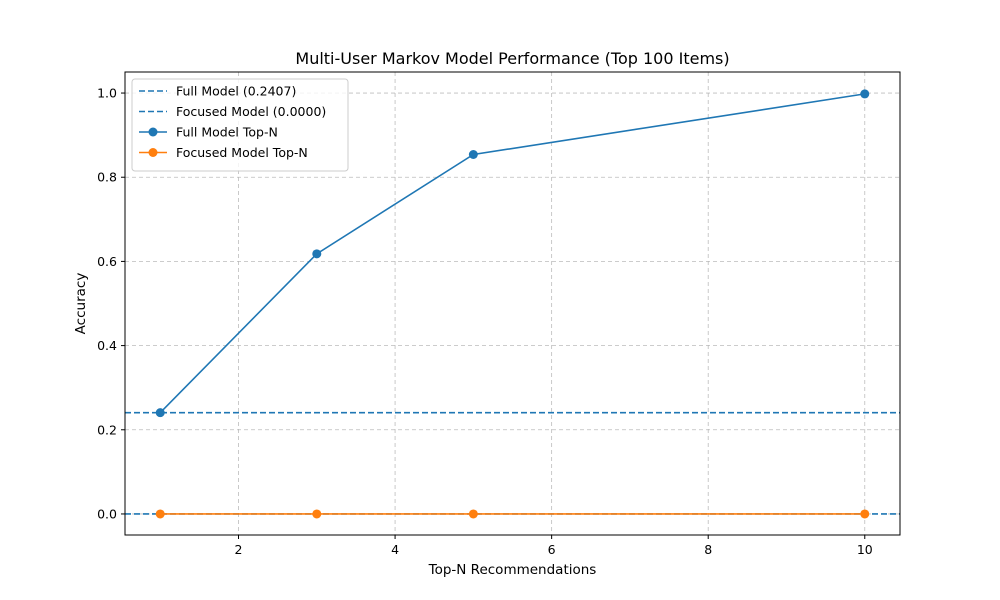 The image size is (1000, 600). I want to click on legend-label: Full Model (0.2407), so click(236, 91).